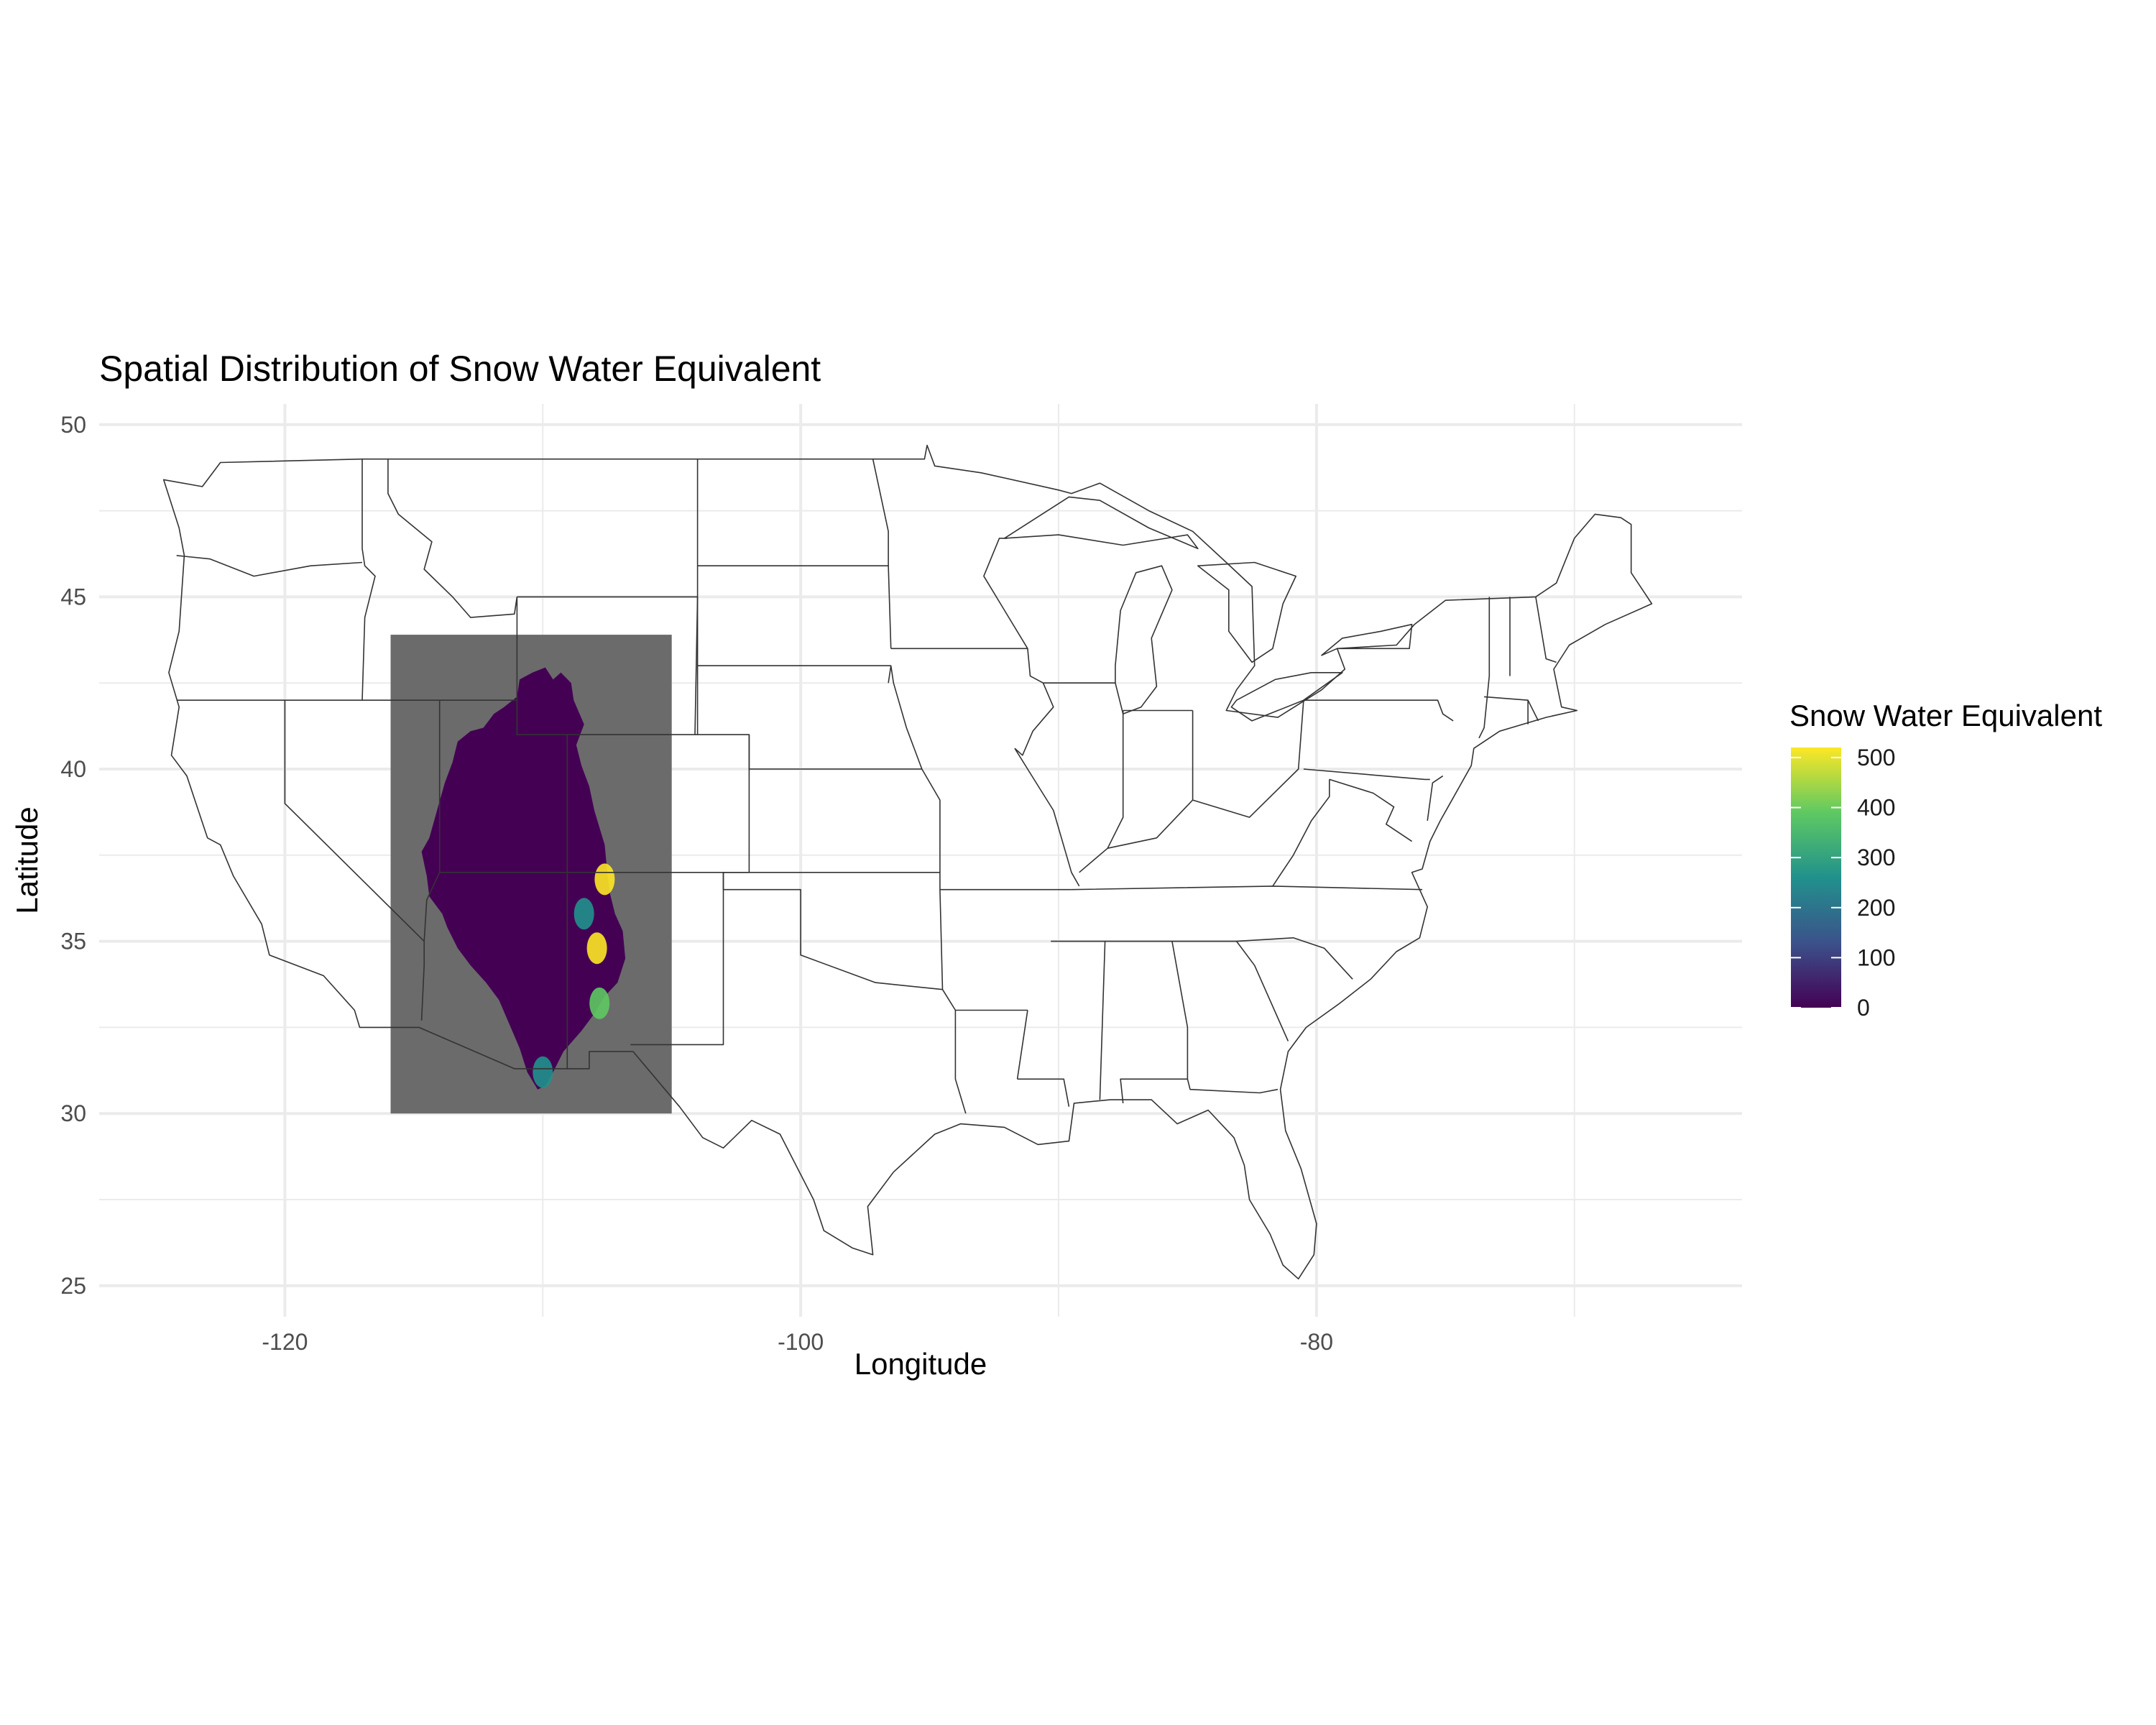 This screenshot has width=2156, height=1725. I want to click on legend-tick-label: 400, so click(1876, 808).